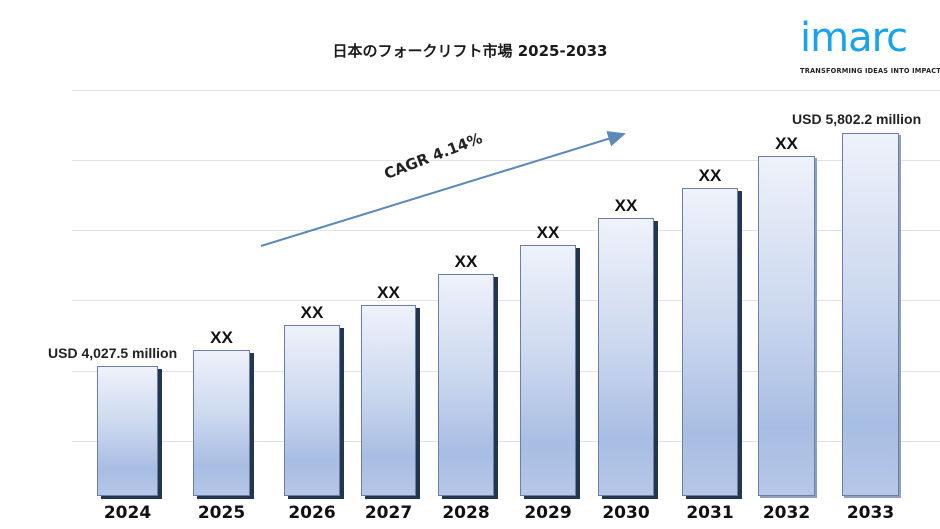  Describe the element at coordinates (870, 513) in the screenshot. I see `x-axis-label: 2033` at that location.